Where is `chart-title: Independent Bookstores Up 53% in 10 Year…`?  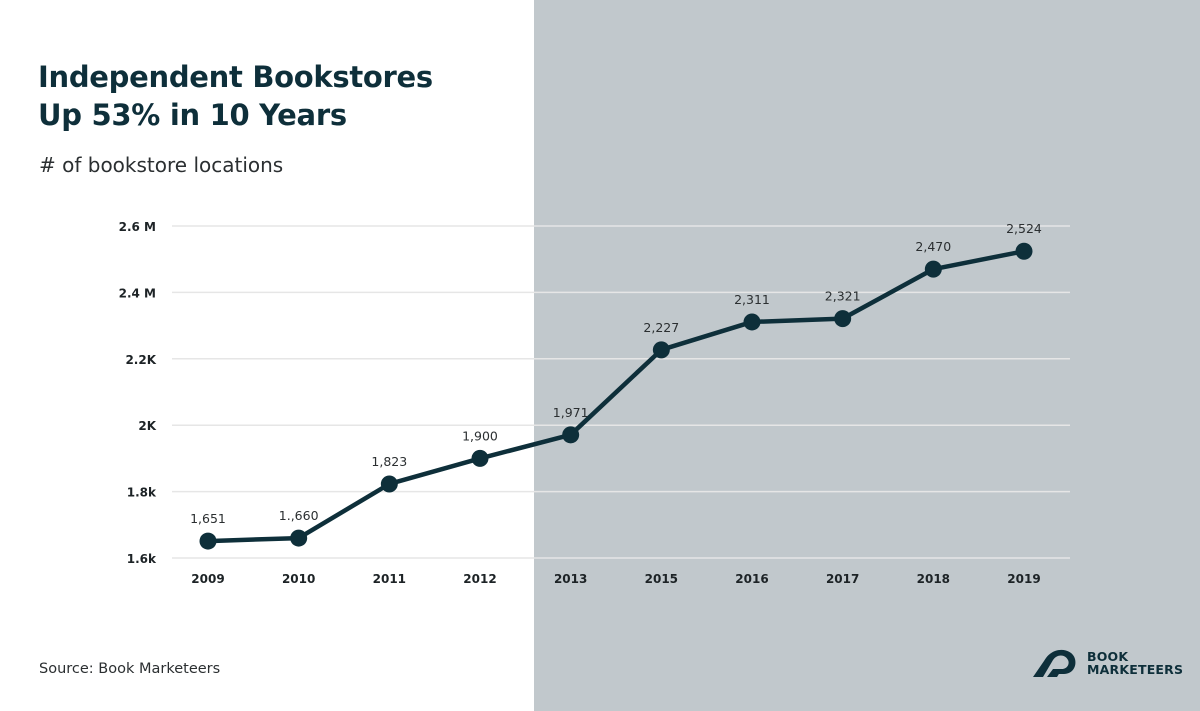 chart-title: Independent Bookstores Up 53% in 10 Year… is located at coordinates (235, 96).